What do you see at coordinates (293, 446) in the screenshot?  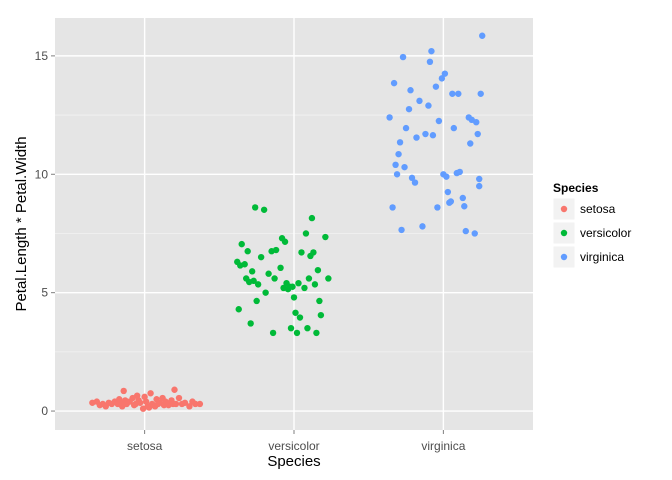 I see `x-tick-label: versicolor` at bounding box center [293, 446].